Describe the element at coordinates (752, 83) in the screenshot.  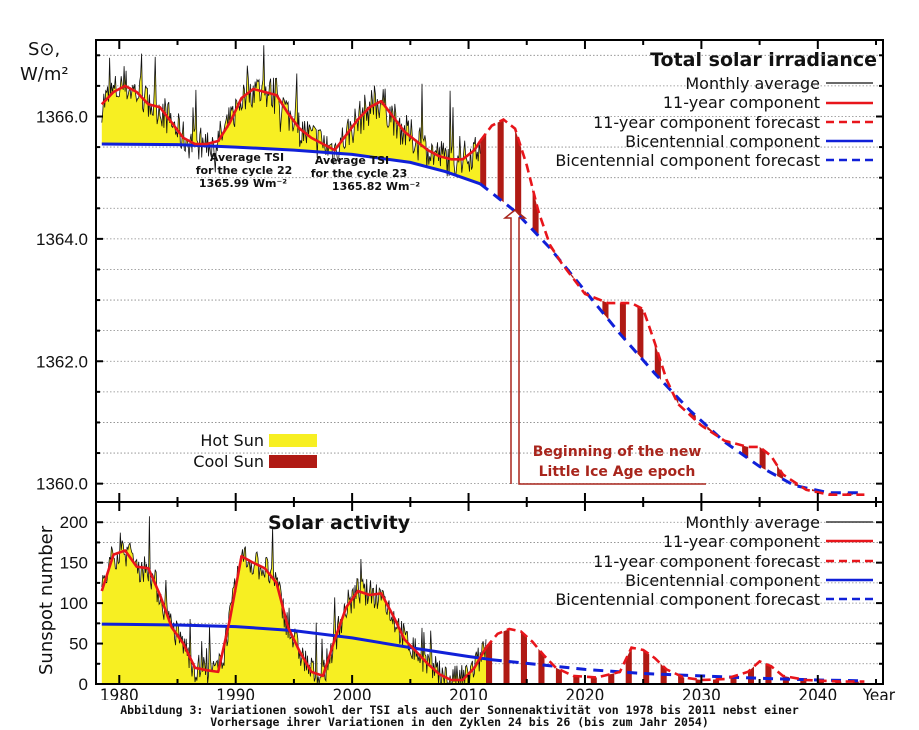
I see `top-legend-monthly: Monthly average` at that location.